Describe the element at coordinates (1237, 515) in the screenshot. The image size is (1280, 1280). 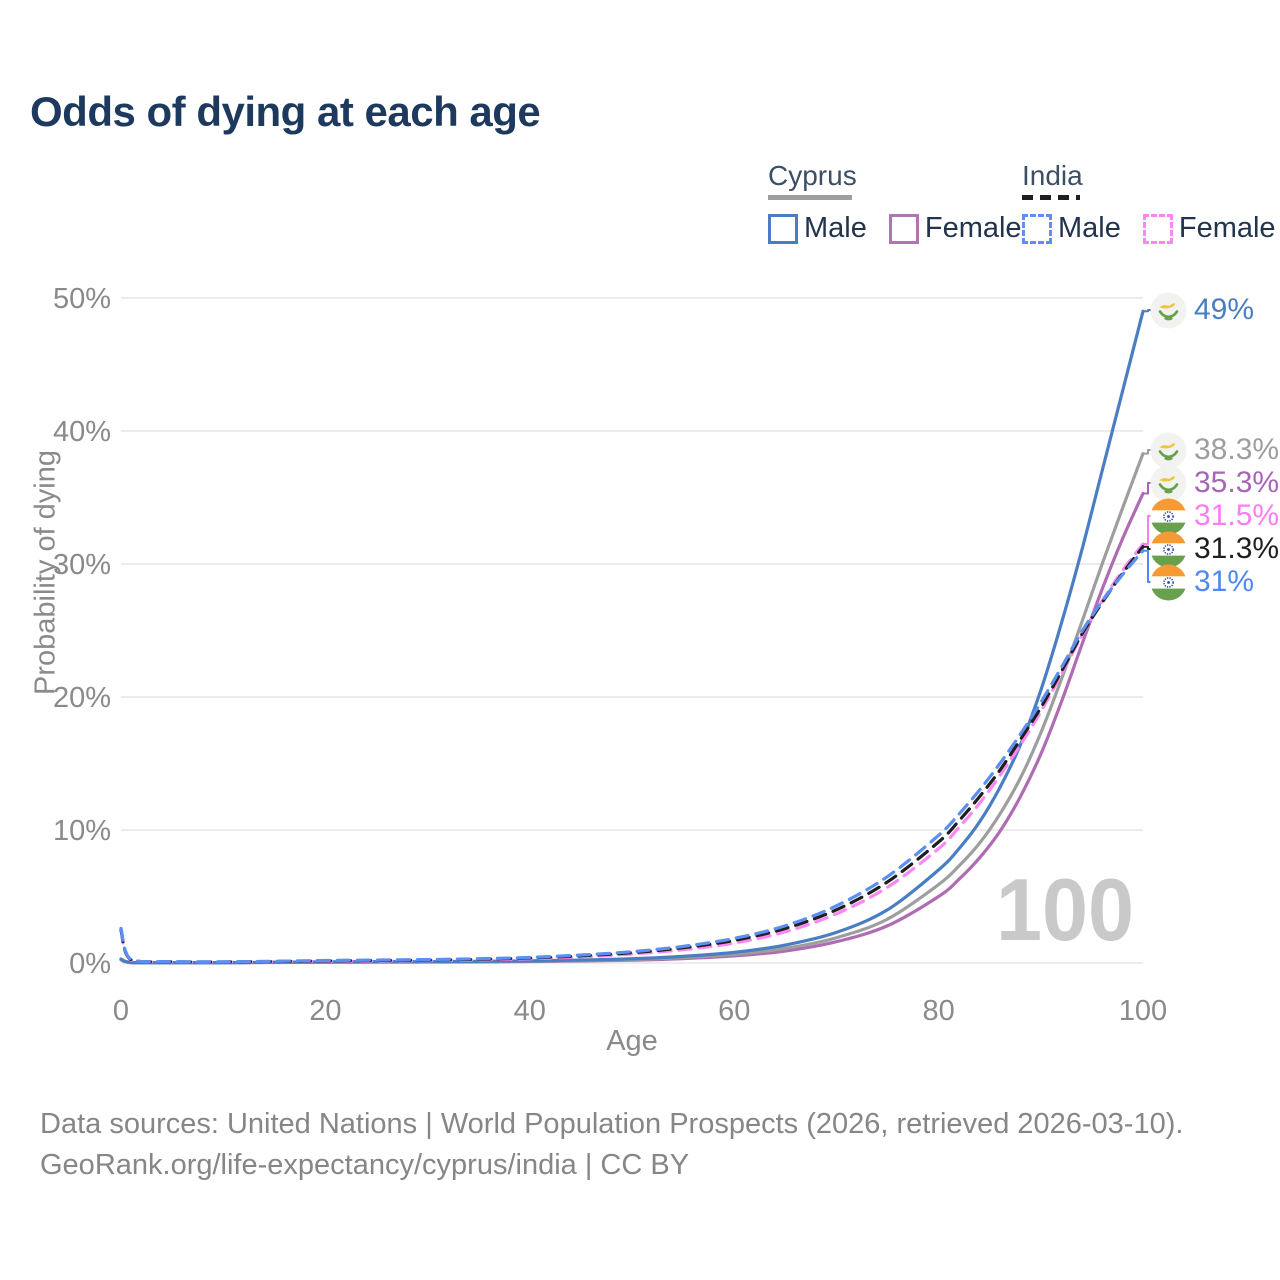
I see `end-label-value: 31.5%` at that location.